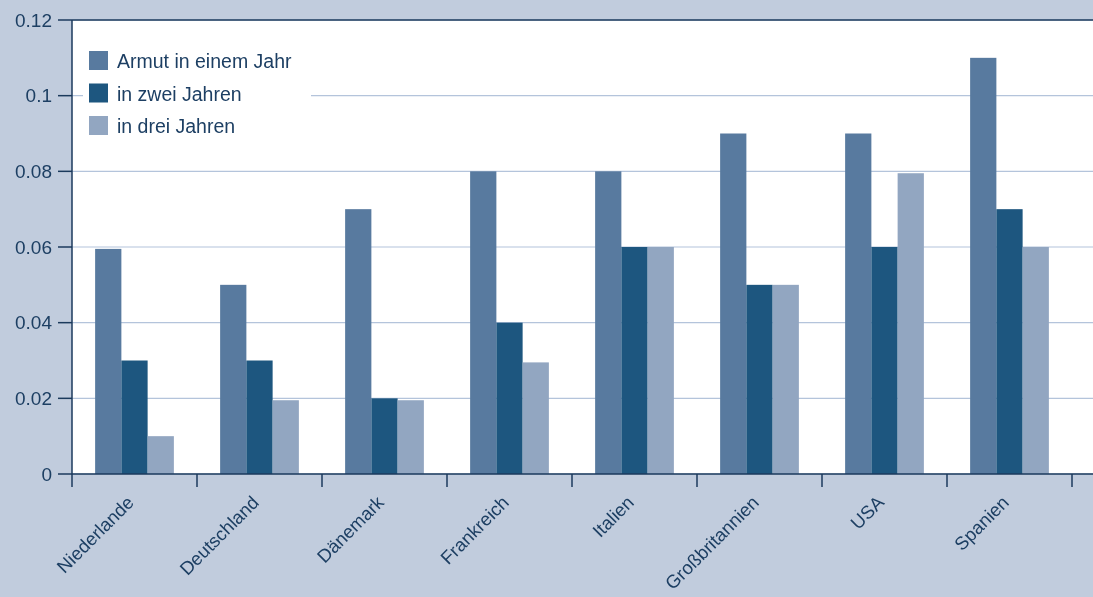 This screenshot has width=1093, height=597. Describe the element at coordinates (33, 171) in the screenshot. I see `y-tick-label: 0.08` at that location.